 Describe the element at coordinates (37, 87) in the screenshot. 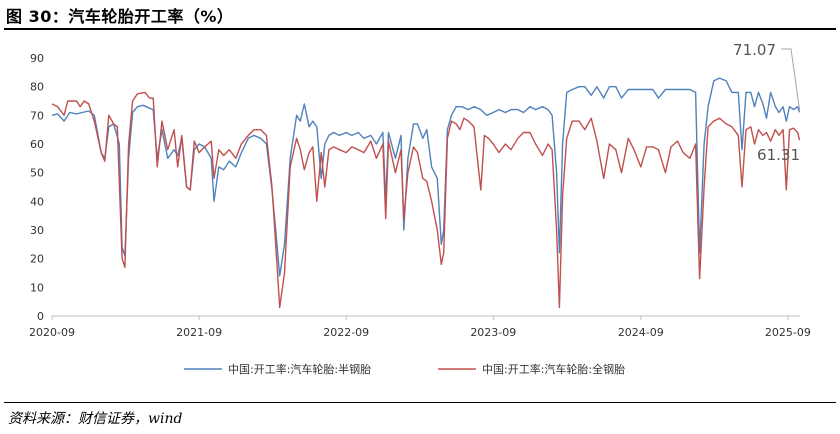

I see `y-tick-label: 80` at that location.